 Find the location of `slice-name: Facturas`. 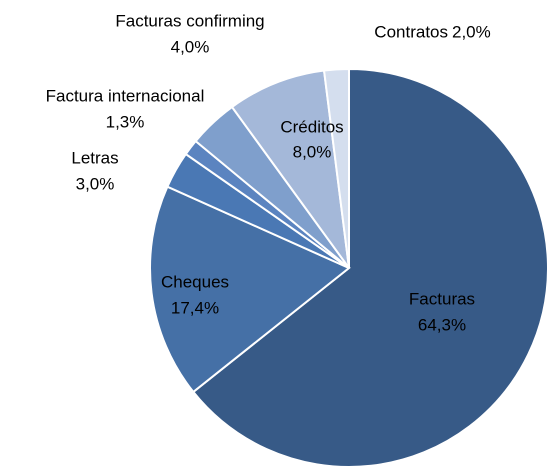

slice-name: Facturas is located at coordinates (442, 298).